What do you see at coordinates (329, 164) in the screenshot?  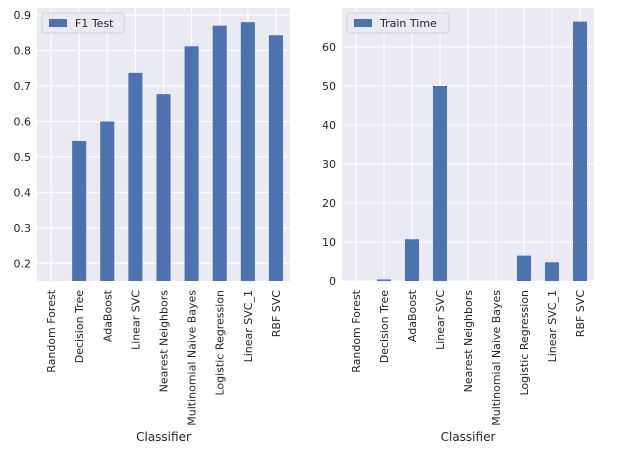 I see `y-tick-label: 30` at bounding box center [329, 164].